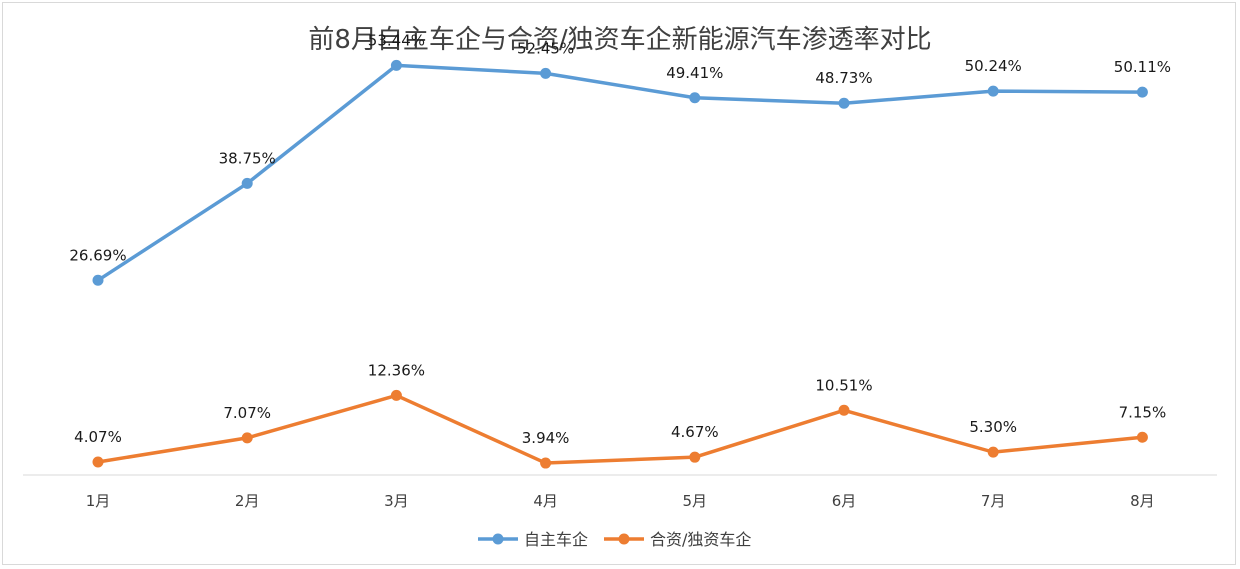  What do you see at coordinates (694, 73) in the screenshot?
I see `data-label: 49.41%` at bounding box center [694, 73].